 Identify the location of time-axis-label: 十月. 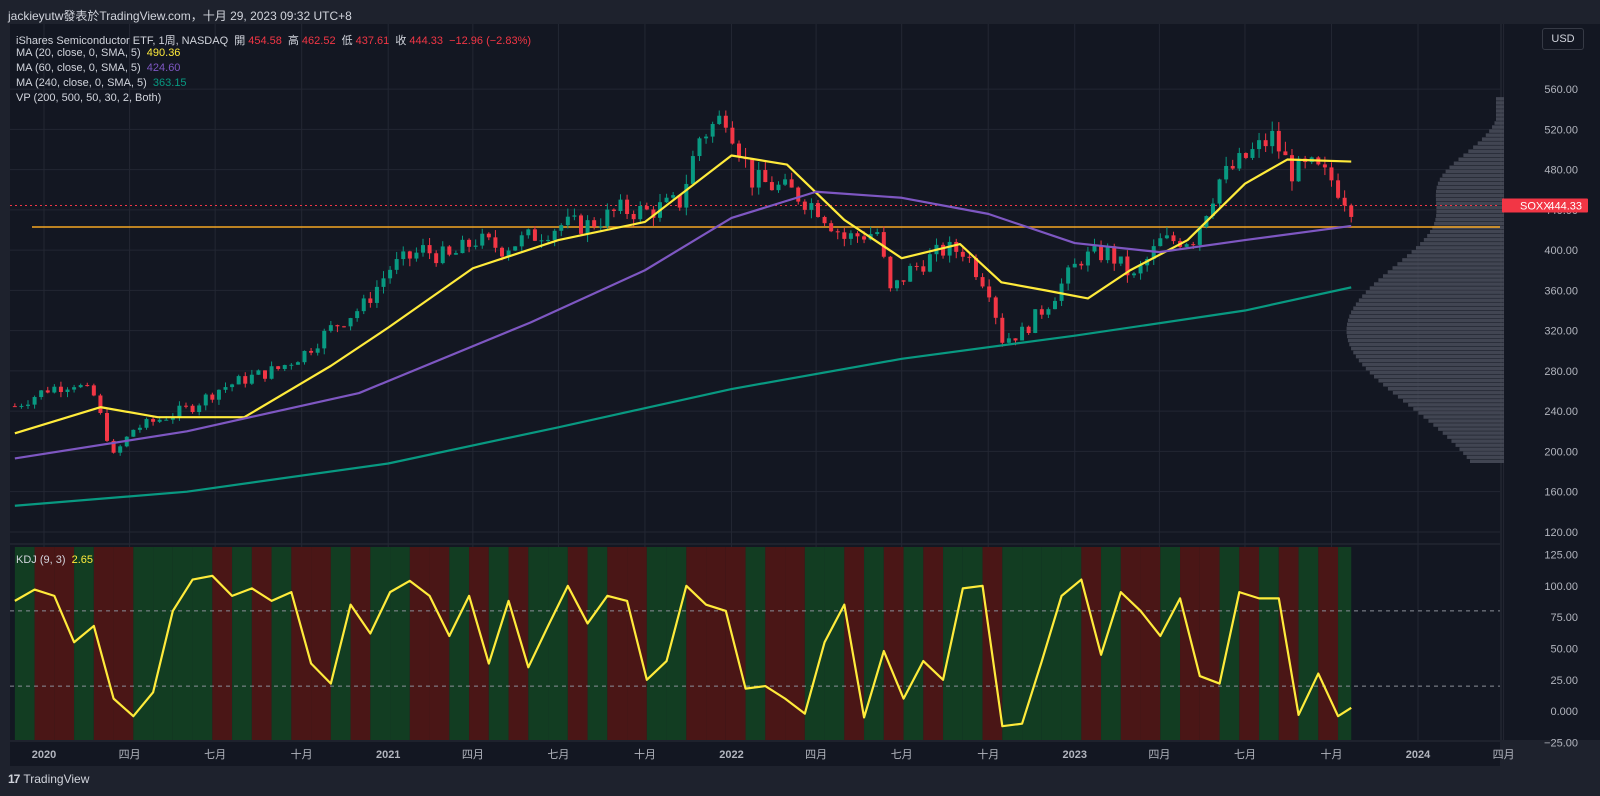
(302, 754).